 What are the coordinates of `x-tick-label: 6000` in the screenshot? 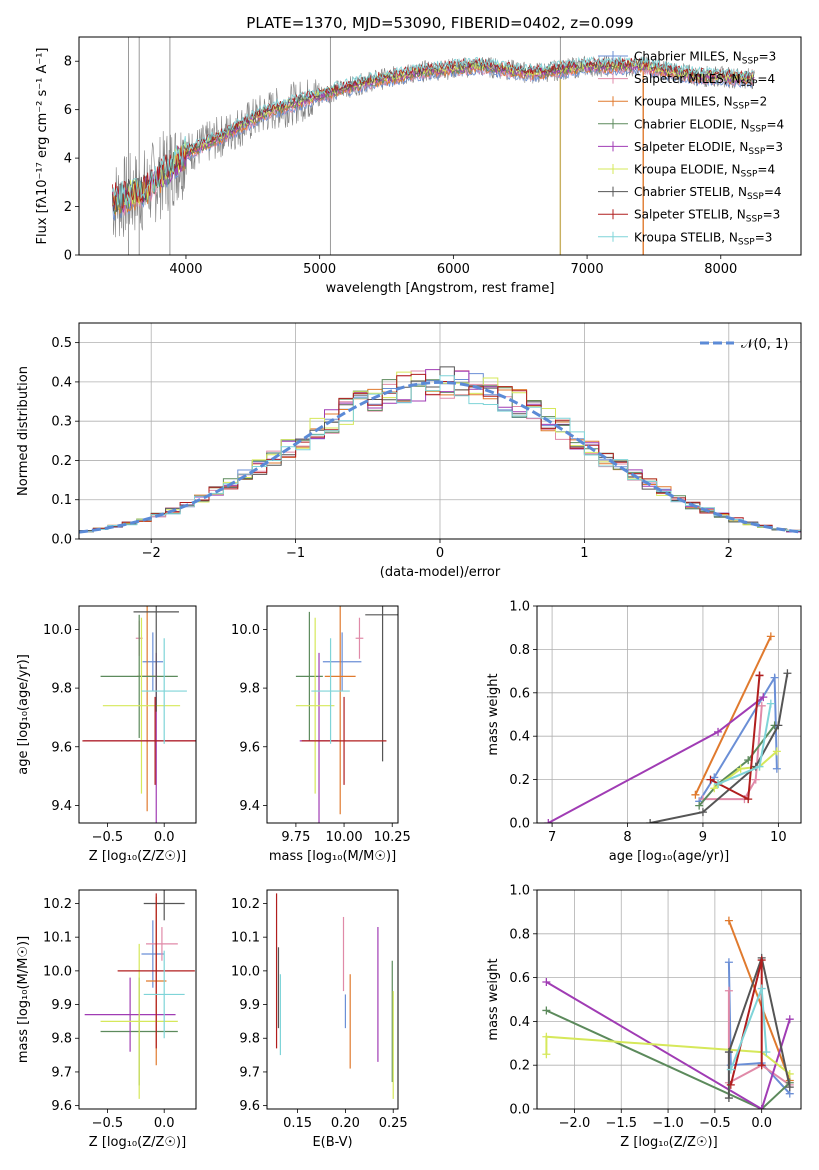 It's located at (453, 269).